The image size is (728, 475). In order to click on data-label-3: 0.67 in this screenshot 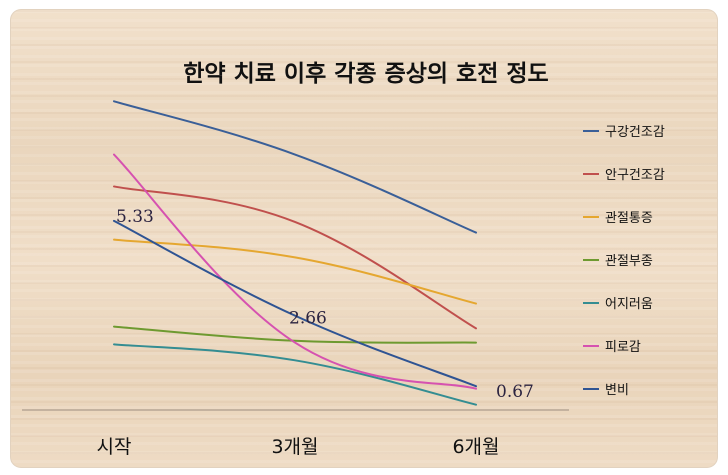, I will do `click(515, 392)`.